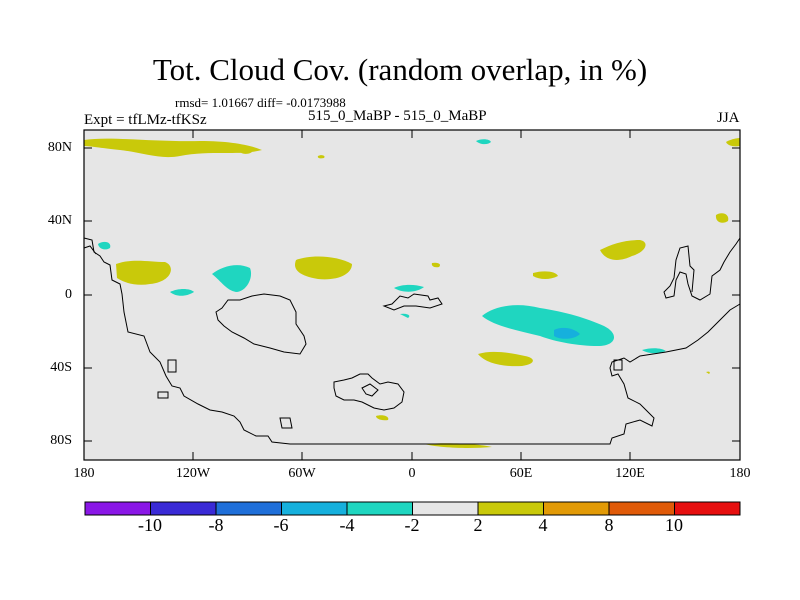 The width and height of the screenshot is (800, 600). I want to click on colorbar-label: 4, so click(543, 525).